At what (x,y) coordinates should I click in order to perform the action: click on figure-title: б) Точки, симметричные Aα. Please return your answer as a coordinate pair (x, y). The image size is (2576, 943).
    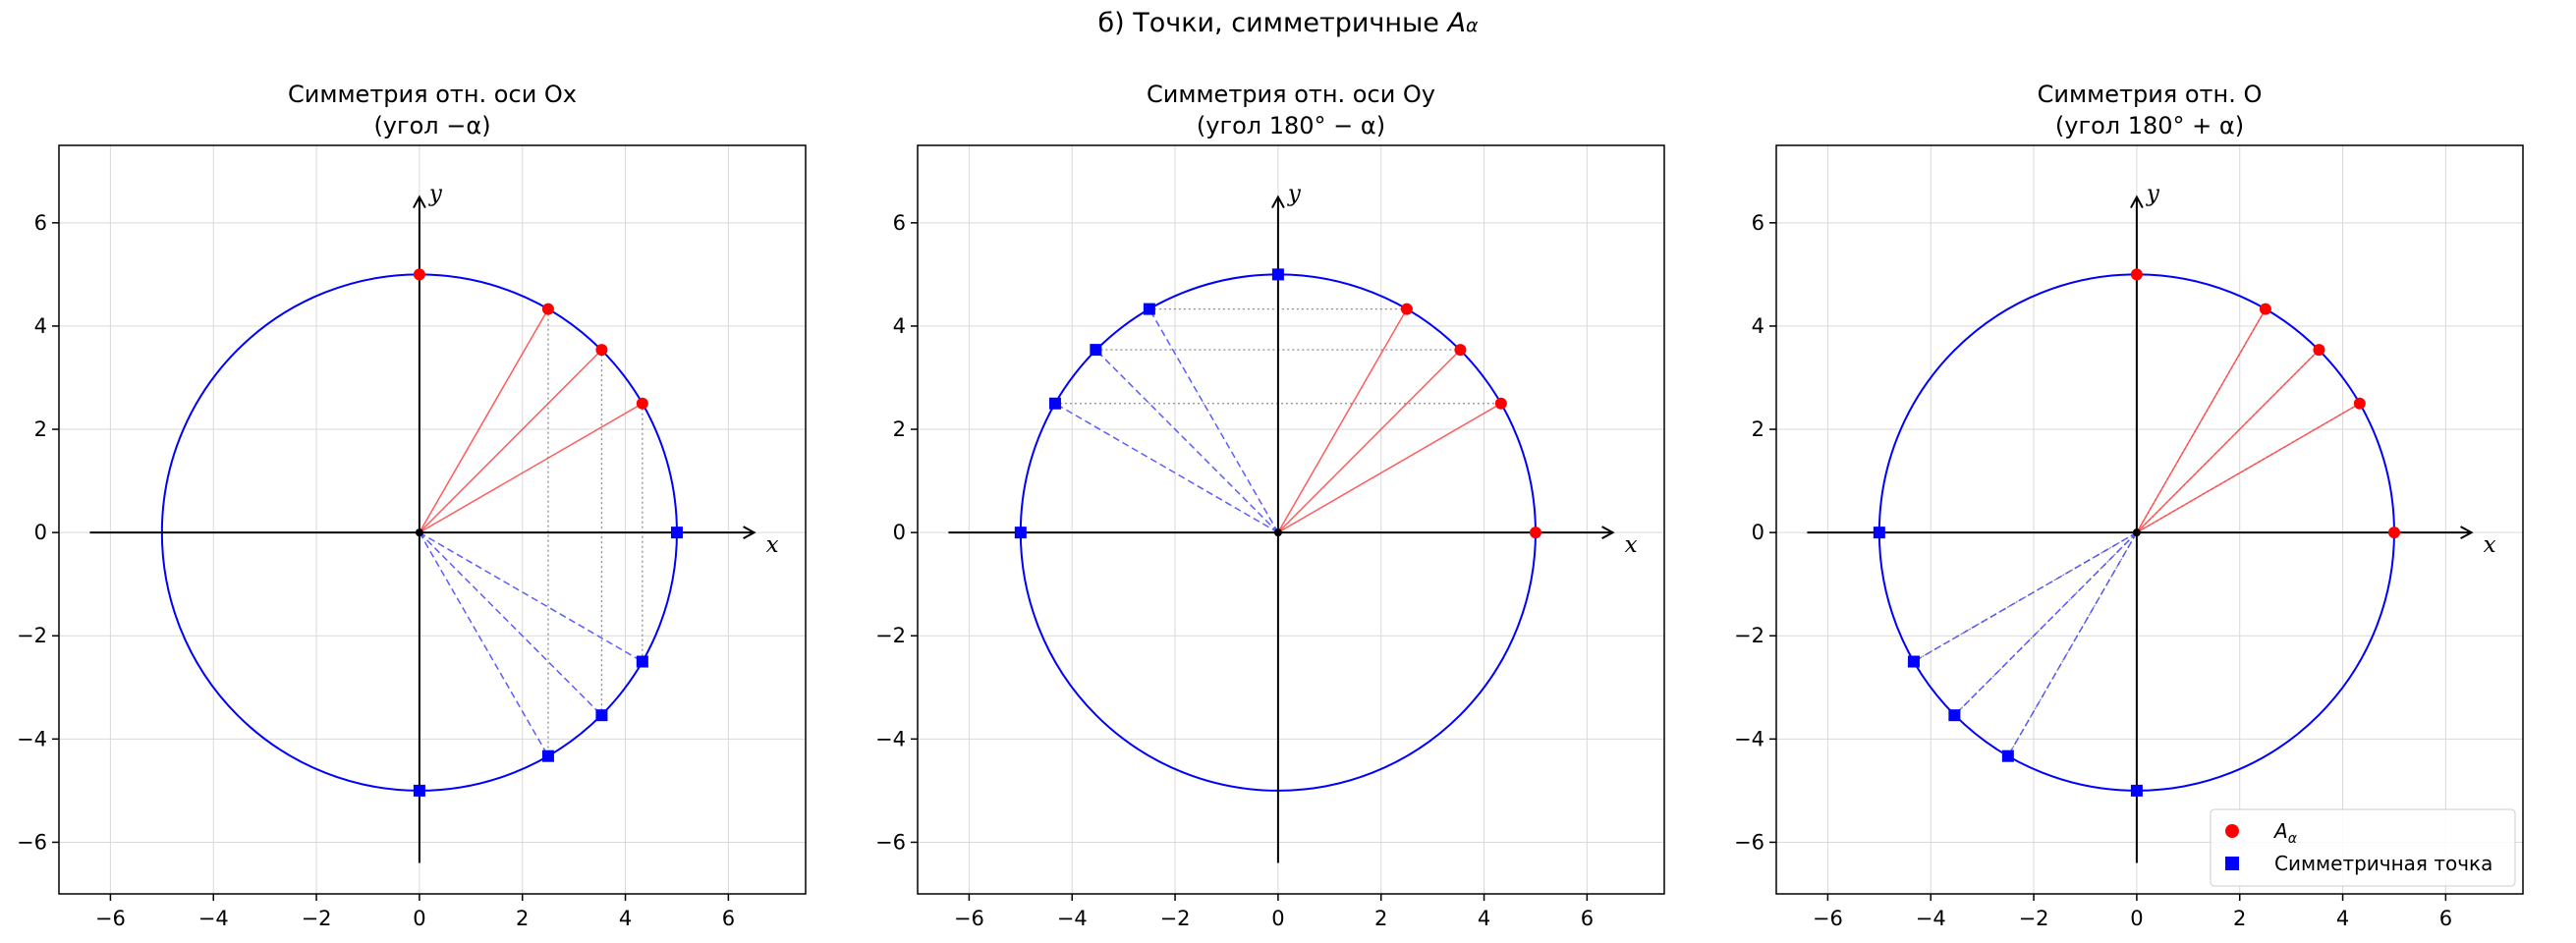
    Looking at the image, I should click on (1288, 23).